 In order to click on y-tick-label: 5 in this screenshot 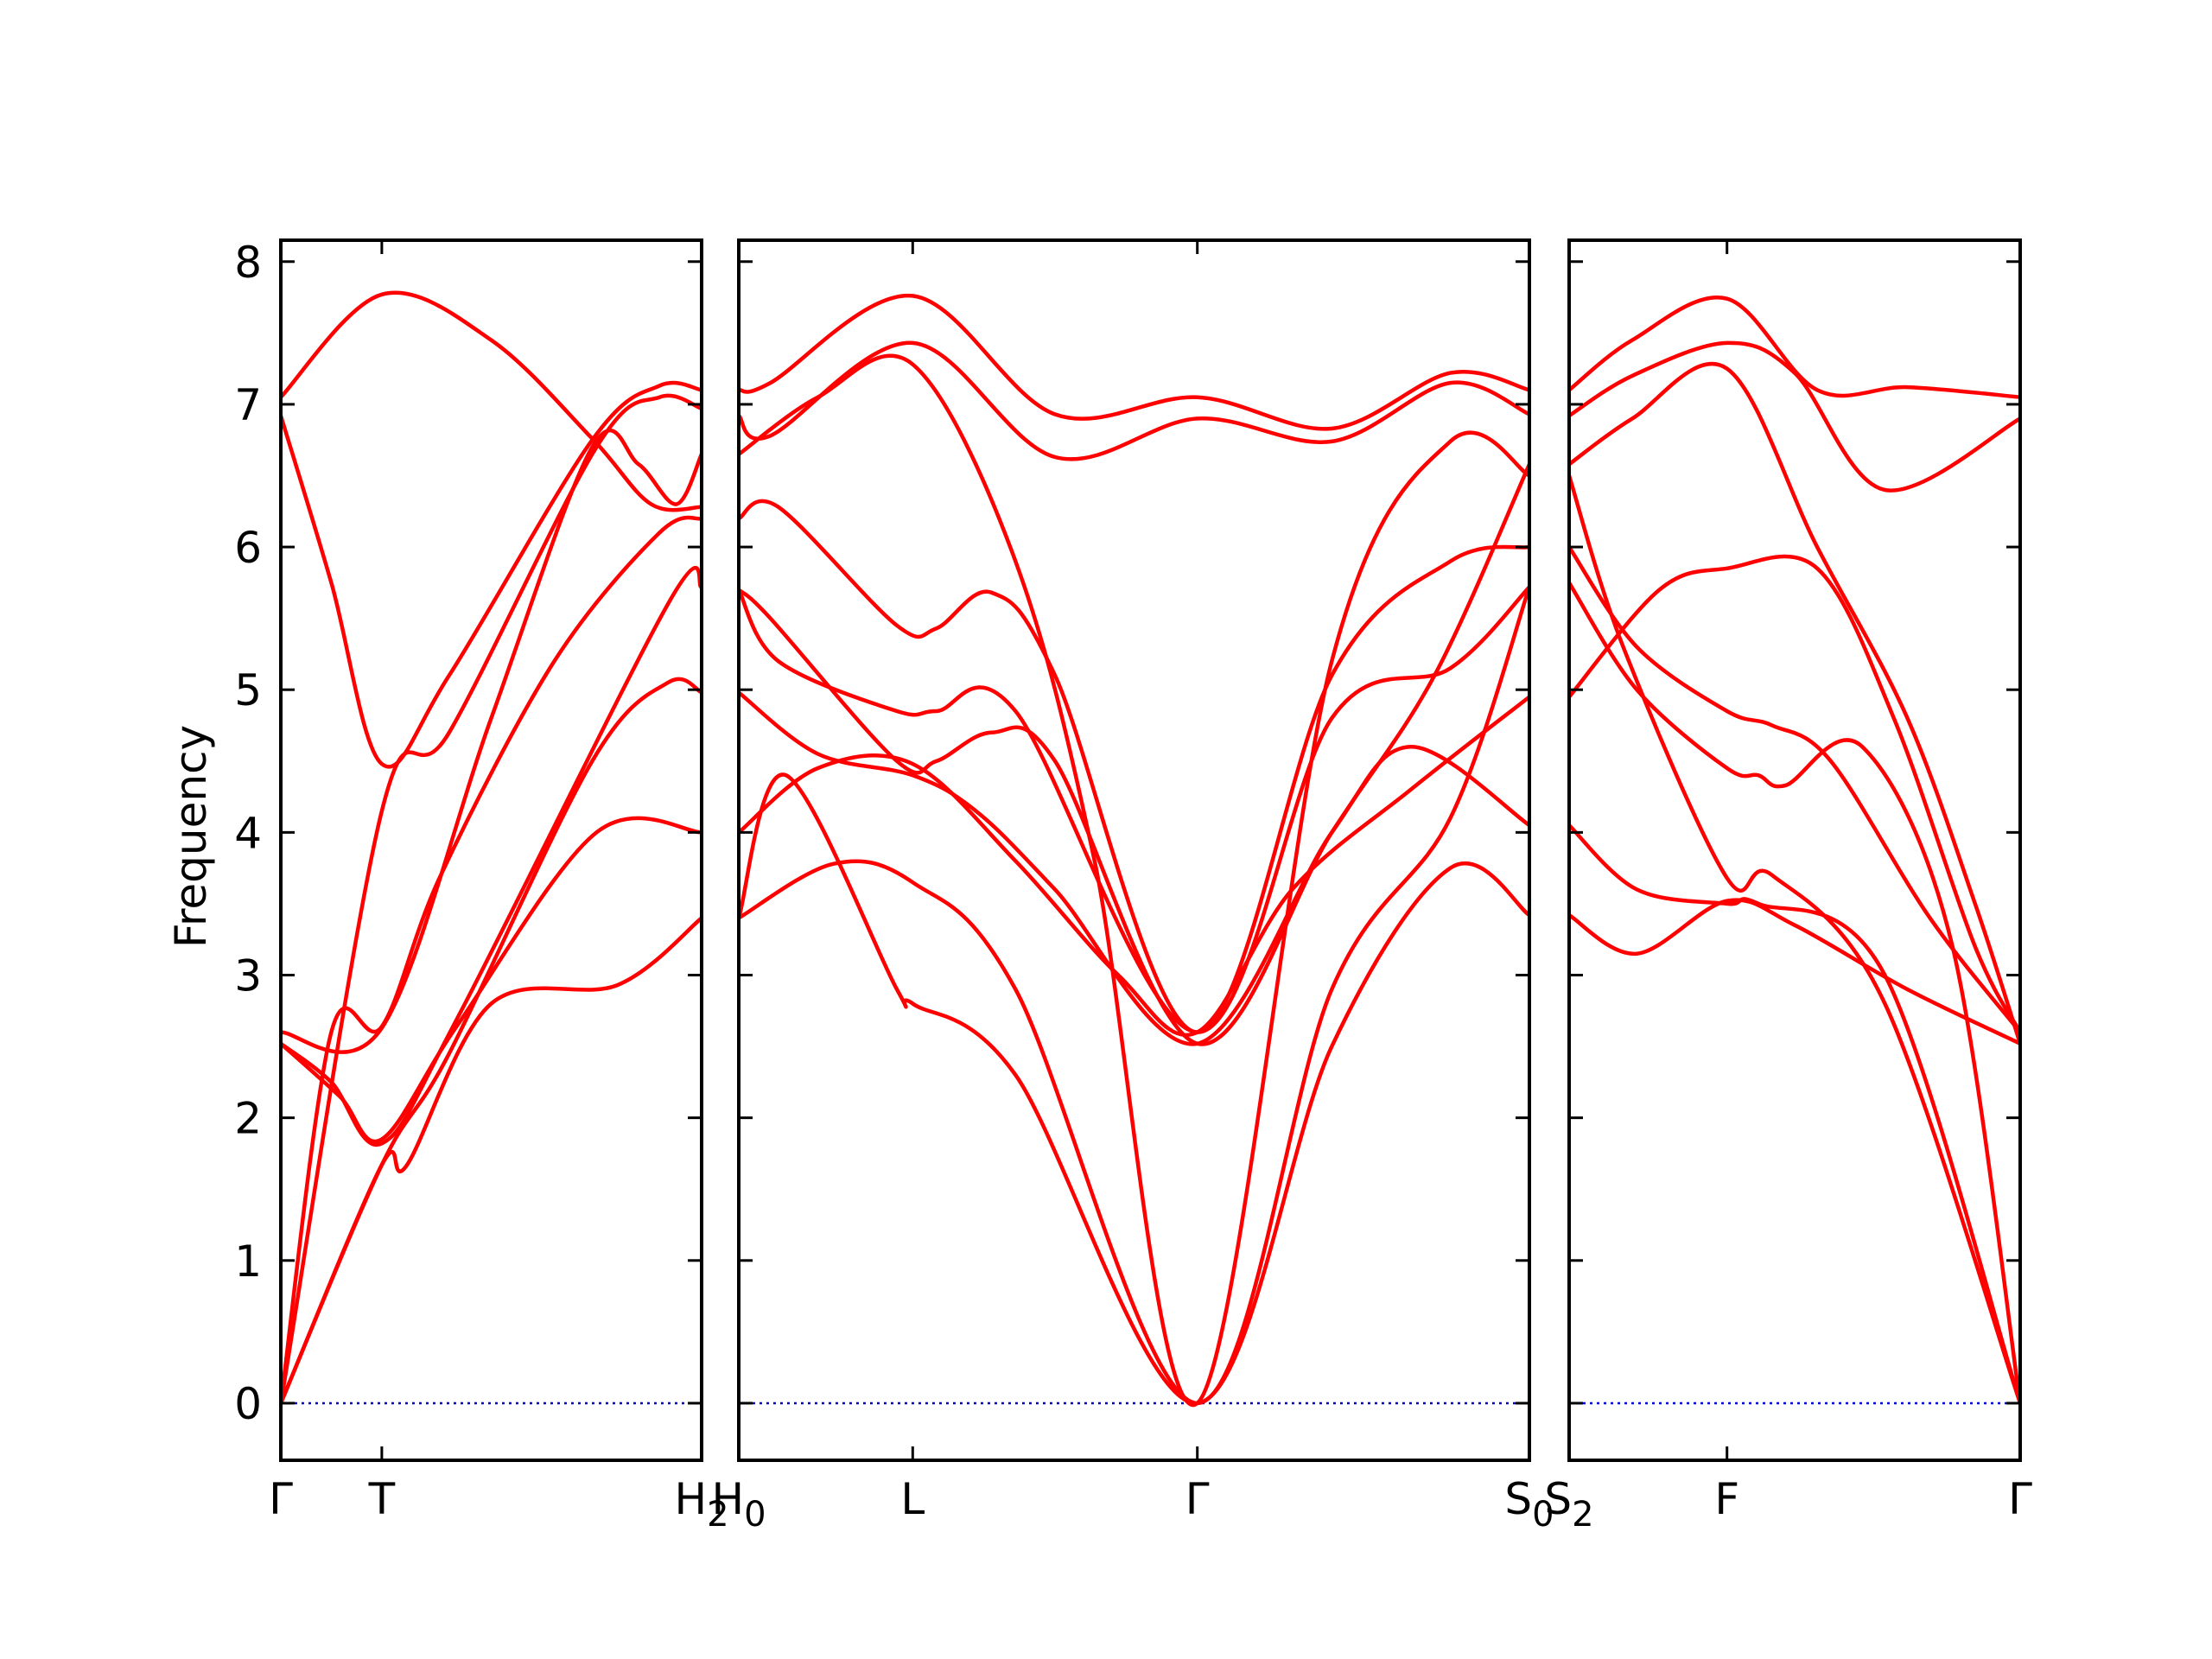, I will do `click(248, 690)`.